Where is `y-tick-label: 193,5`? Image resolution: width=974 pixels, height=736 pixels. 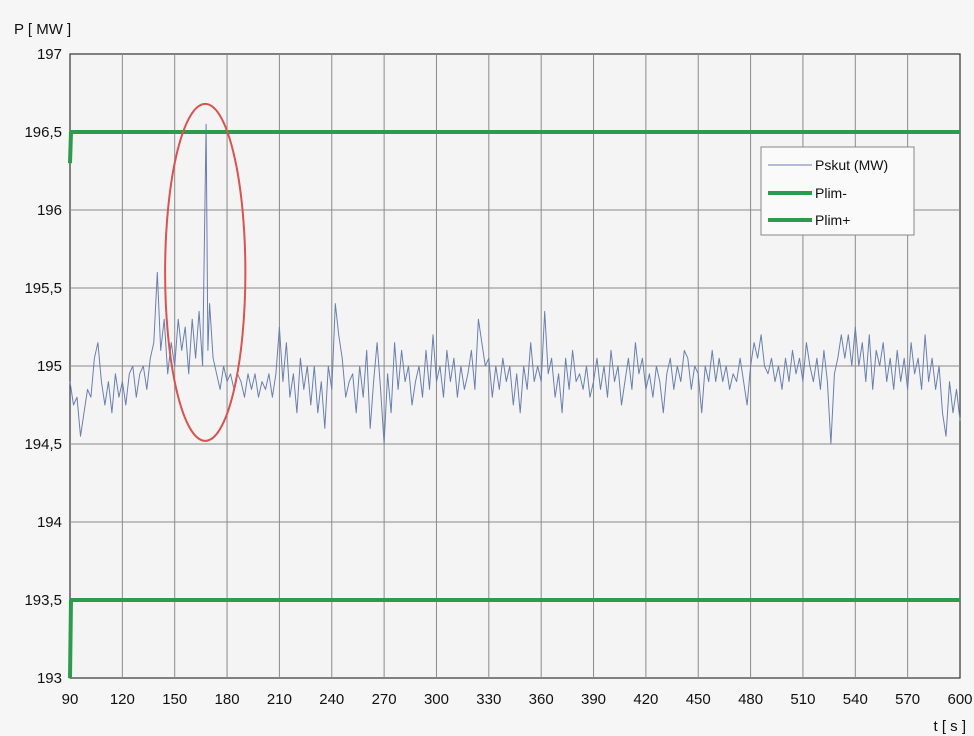 y-tick-label: 193,5 is located at coordinates (43, 600).